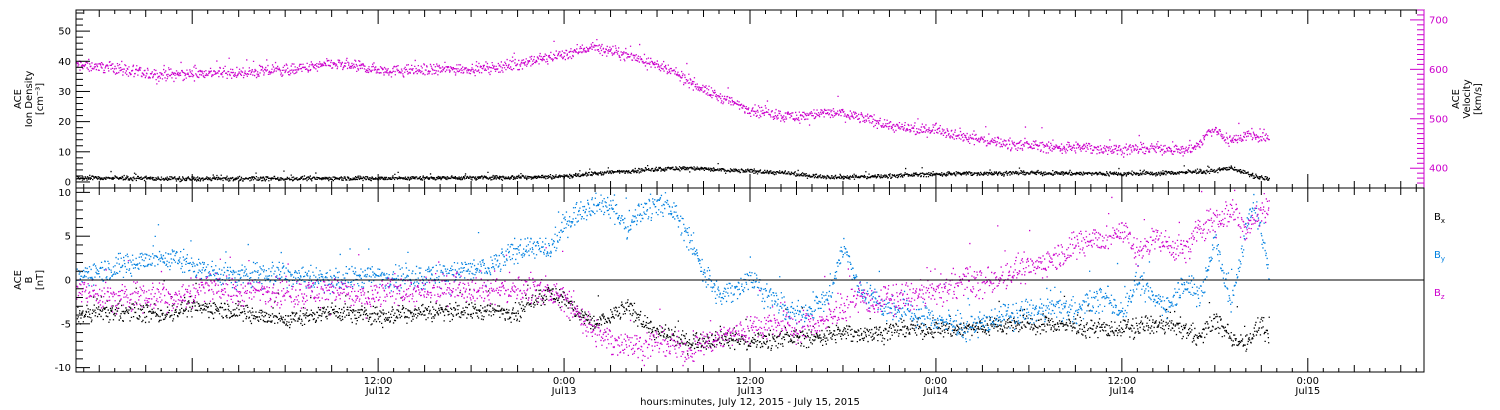 This screenshot has height=410, width=1500. Describe the element at coordinates (1438, 20) in the screenshot. I see `tick-label: 700` at that location.